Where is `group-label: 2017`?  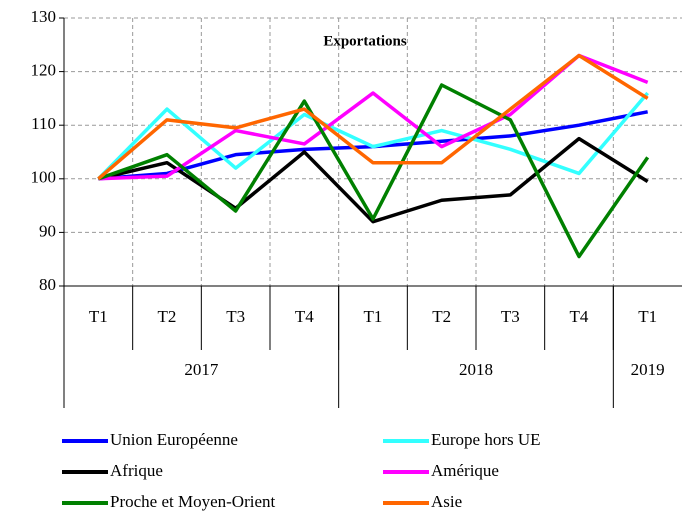 group-label: 2017 is located at coordinates (201, 369).